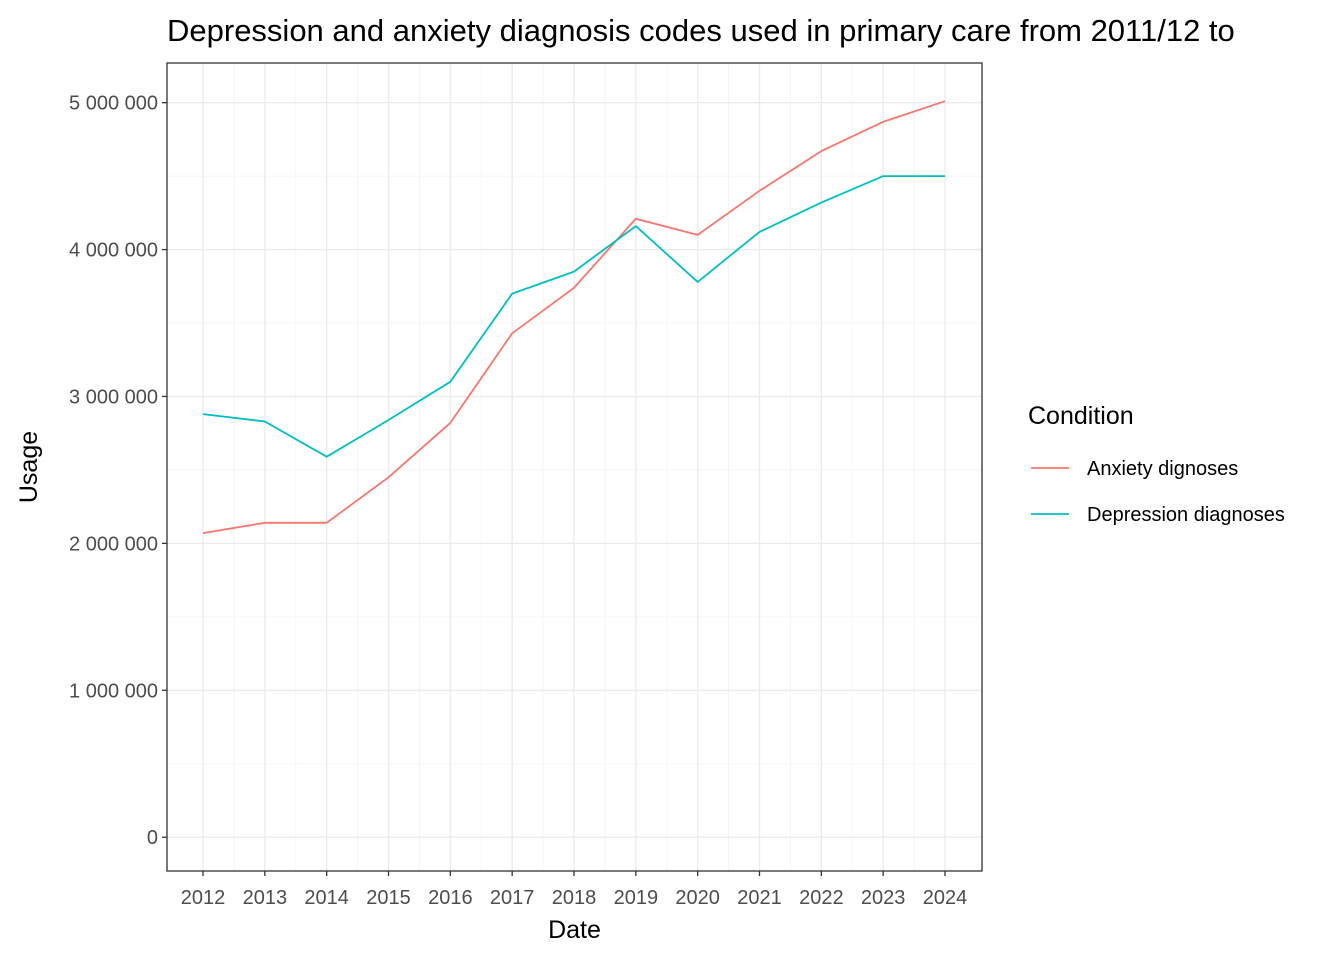  Describe the element at coordinates (883, 898) in the screenshot. I see `x-tick-label: 2023` at that location.